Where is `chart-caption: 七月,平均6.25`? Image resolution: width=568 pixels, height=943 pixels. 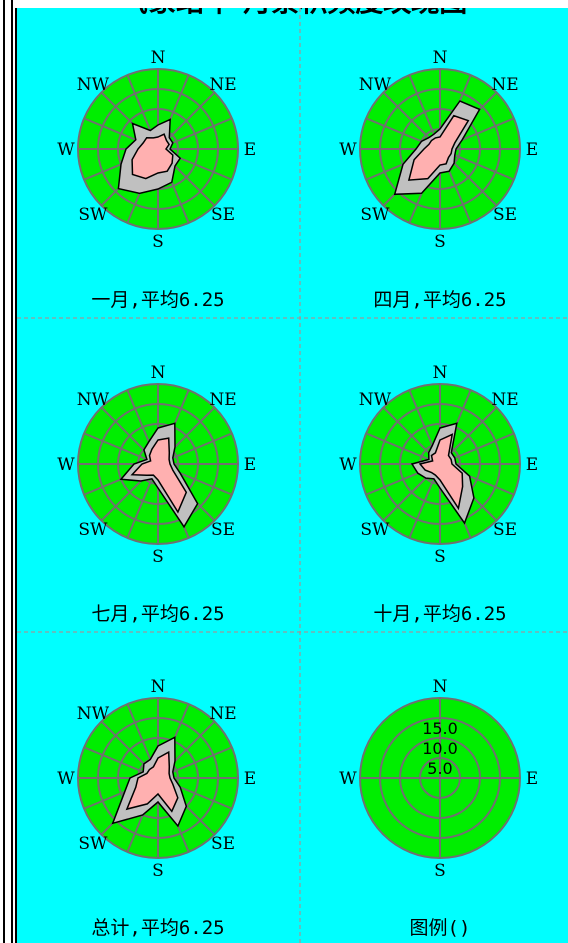 chart-caption: 七月,平均6.25 is located at coordinates (157, 614).